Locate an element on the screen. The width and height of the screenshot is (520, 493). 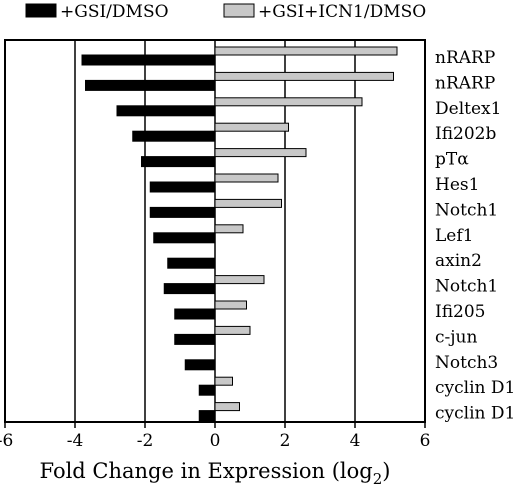
gene-label: pTα is located at coordinates (452, 160).